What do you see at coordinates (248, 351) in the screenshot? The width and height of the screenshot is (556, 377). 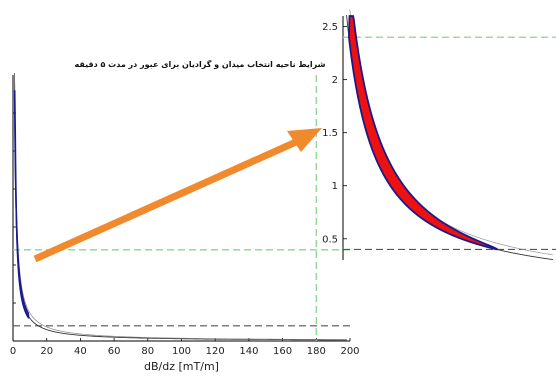 I see `x-tick-label: 140` at bounding box center [248, 351].